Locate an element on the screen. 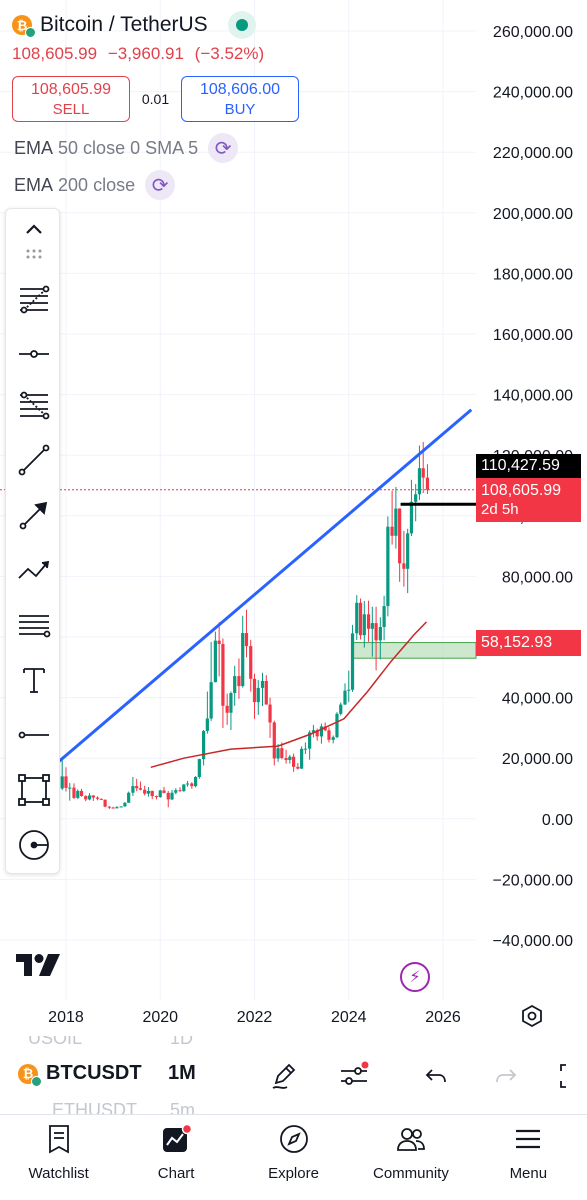  path-icon is located at coordinates (33, 570).